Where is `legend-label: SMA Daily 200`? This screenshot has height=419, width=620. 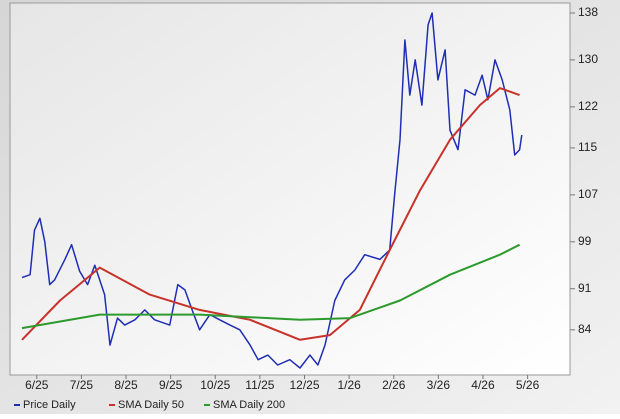 legend-label: SMA Daily 200 is located at coordinates (249, 405).